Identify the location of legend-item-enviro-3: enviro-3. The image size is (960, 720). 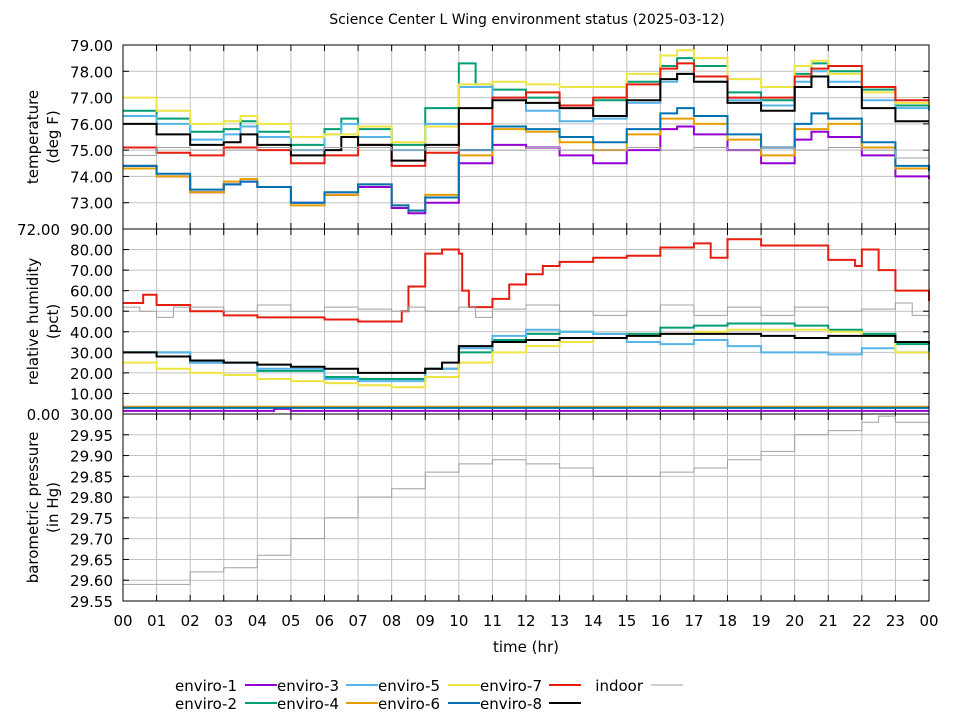
(327, 686).